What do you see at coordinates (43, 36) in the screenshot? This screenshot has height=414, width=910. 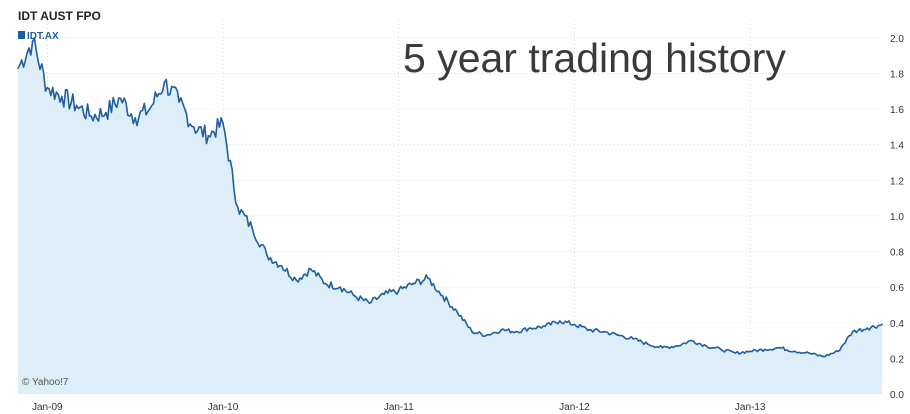 I see `legend-label-ticker-symbol: IDT.AX` at bounding box center [43, 36].